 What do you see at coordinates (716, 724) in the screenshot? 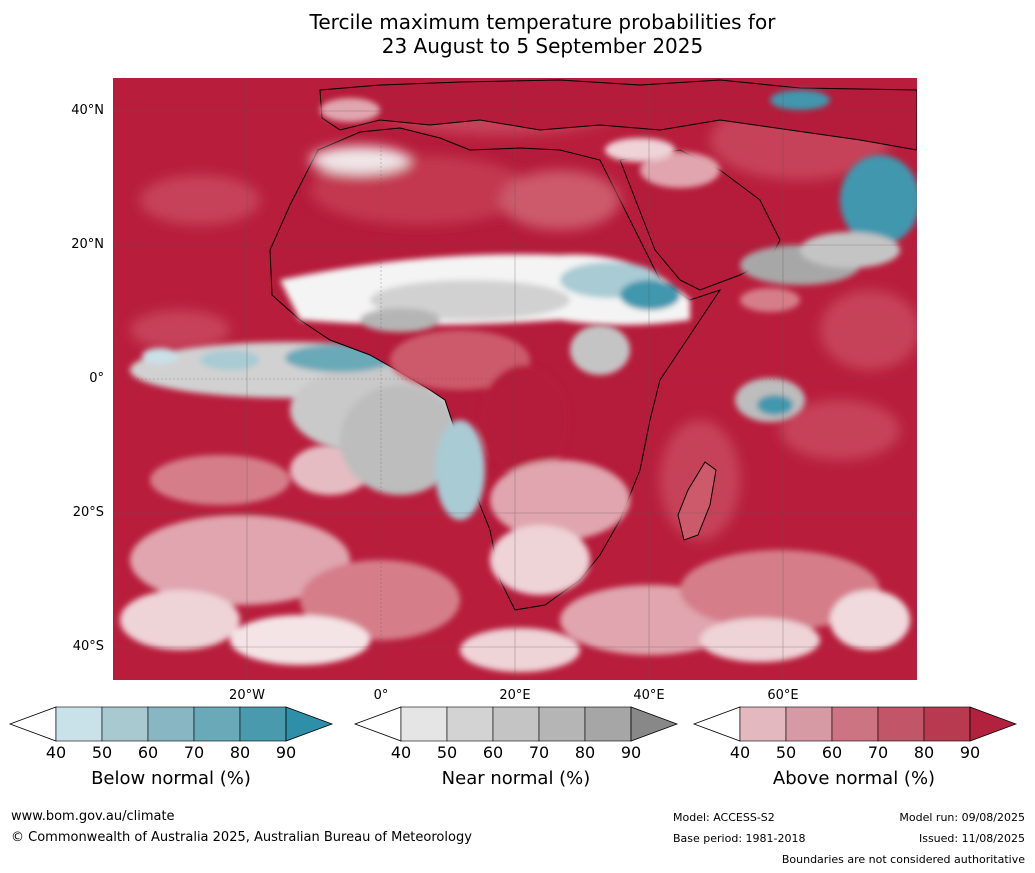
I see `colorbar-above-low-extend` at bounding box center [716, 724].